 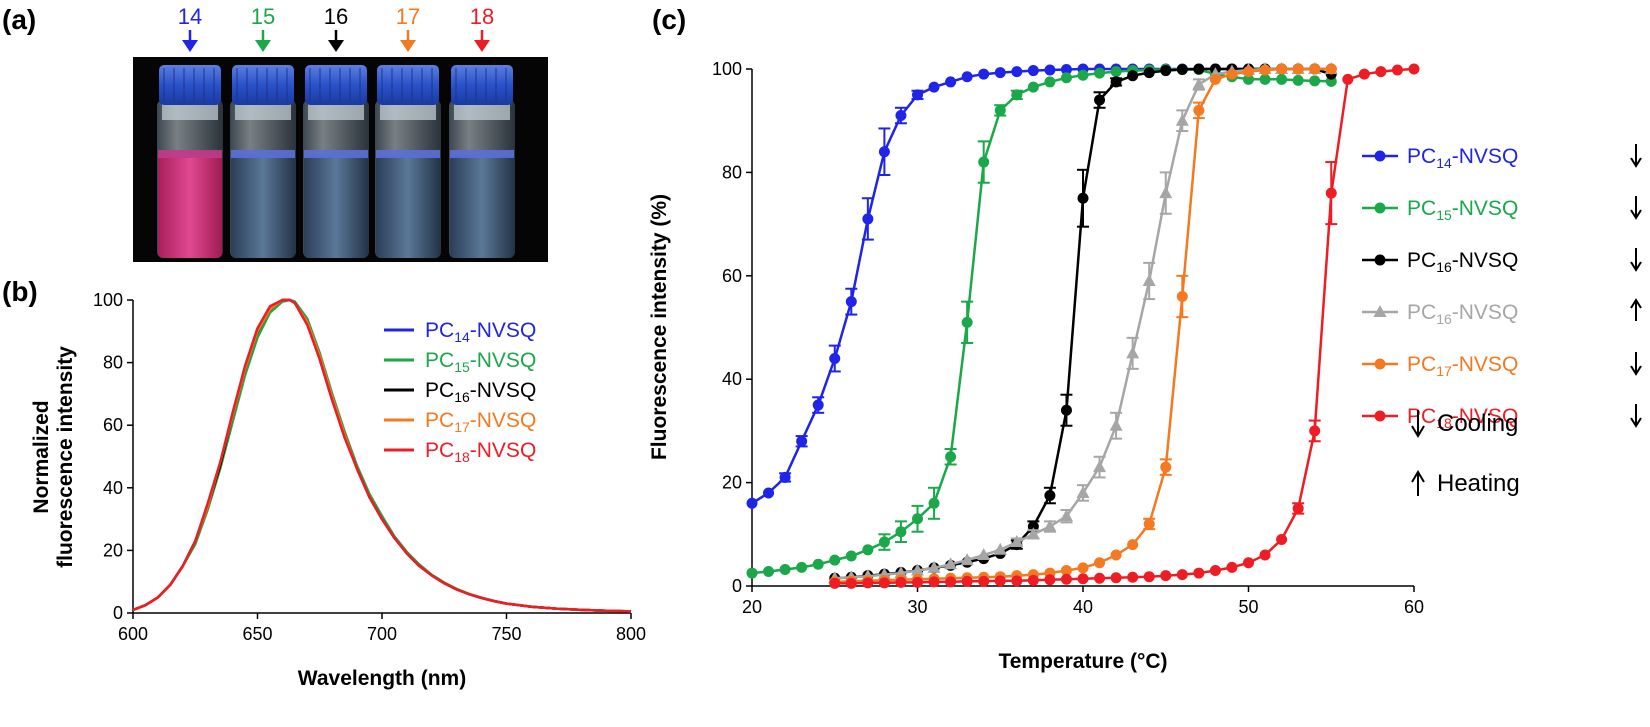 I want to click on legend-entry: PC14-NVSQ, so click(x=1462, y=158).